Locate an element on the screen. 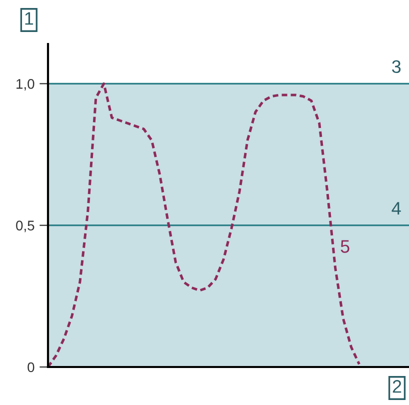 This screenshot has width=409, height=405. y-axis-title: 1 is located at coordinates (29, 18).